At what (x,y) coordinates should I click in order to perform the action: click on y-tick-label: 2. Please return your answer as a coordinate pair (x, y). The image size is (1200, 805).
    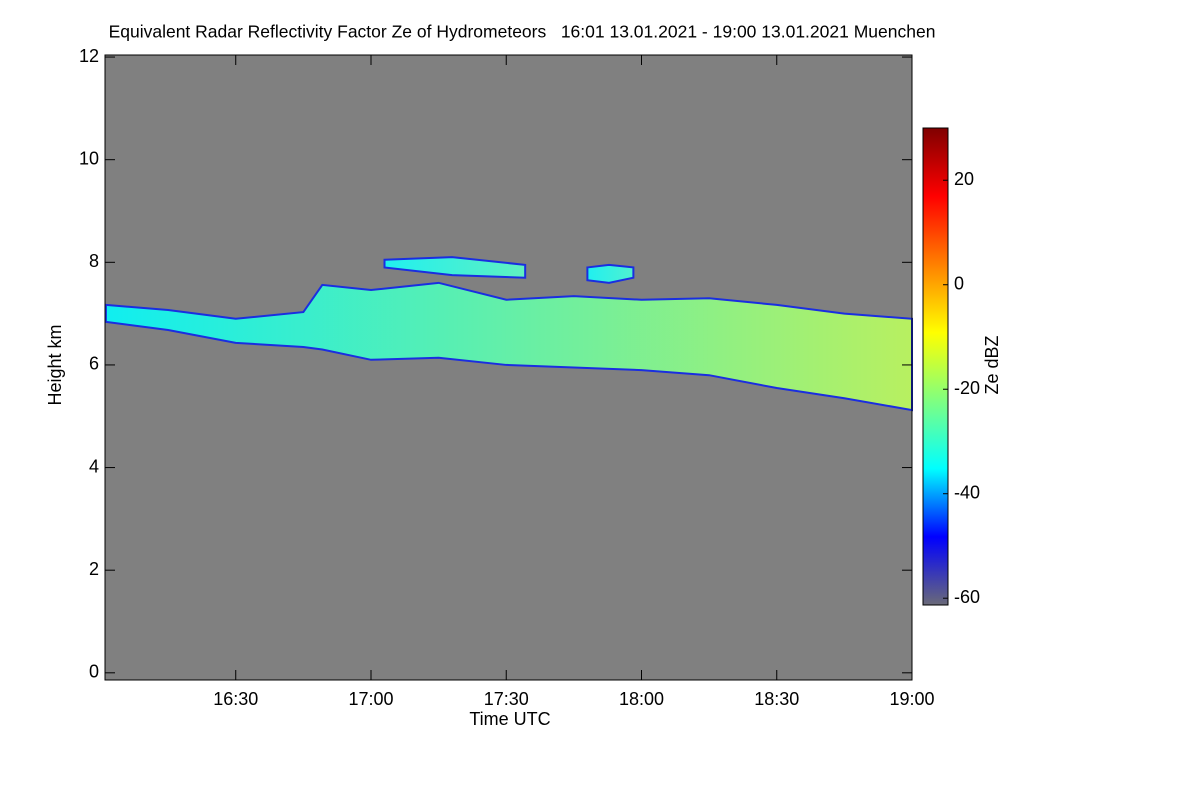
    Looking at the image, I should click on (94, 569).